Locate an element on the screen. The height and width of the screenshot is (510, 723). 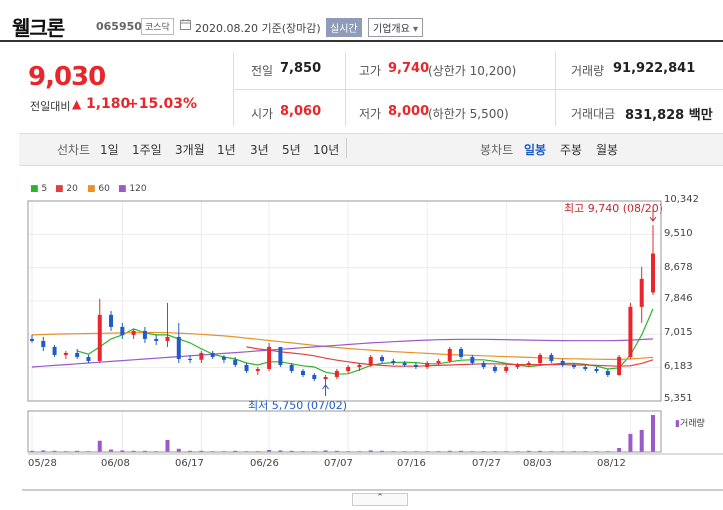
x-tick: 07/07 is located at coordinates (338, 463).